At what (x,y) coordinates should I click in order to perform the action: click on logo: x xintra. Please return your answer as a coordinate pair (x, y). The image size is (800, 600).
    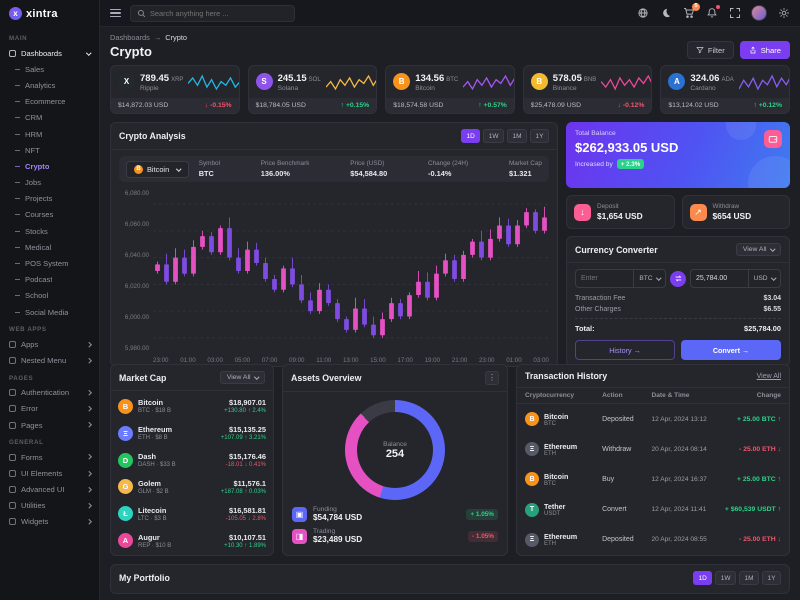
    Looking at the image, I should click on (49, 13).